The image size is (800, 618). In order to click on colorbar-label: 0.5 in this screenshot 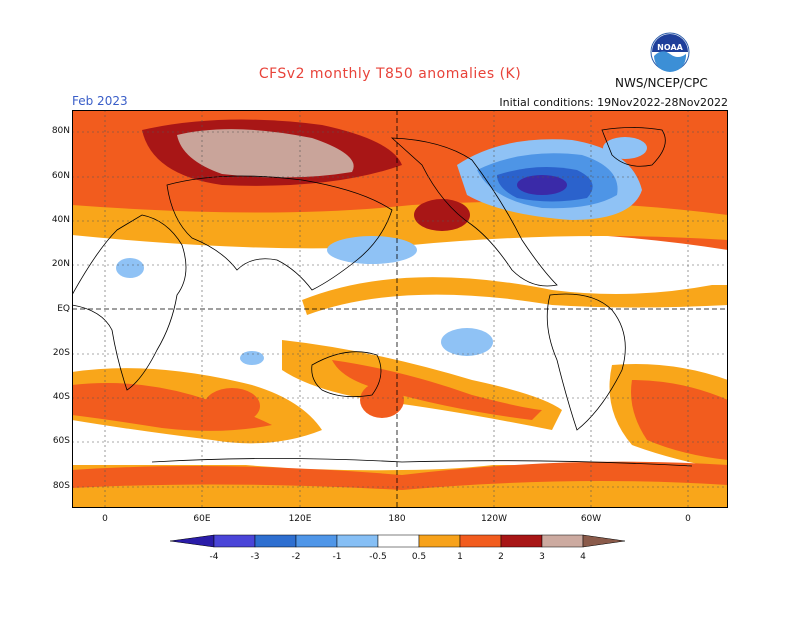, I will do `click(419, 557)`.